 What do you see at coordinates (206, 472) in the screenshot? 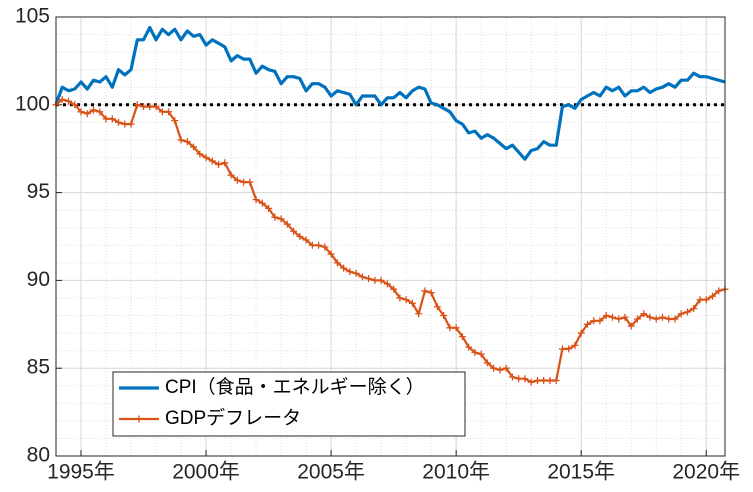
I see `x-tick-label: 2000年` at bounding box center [206, 472].